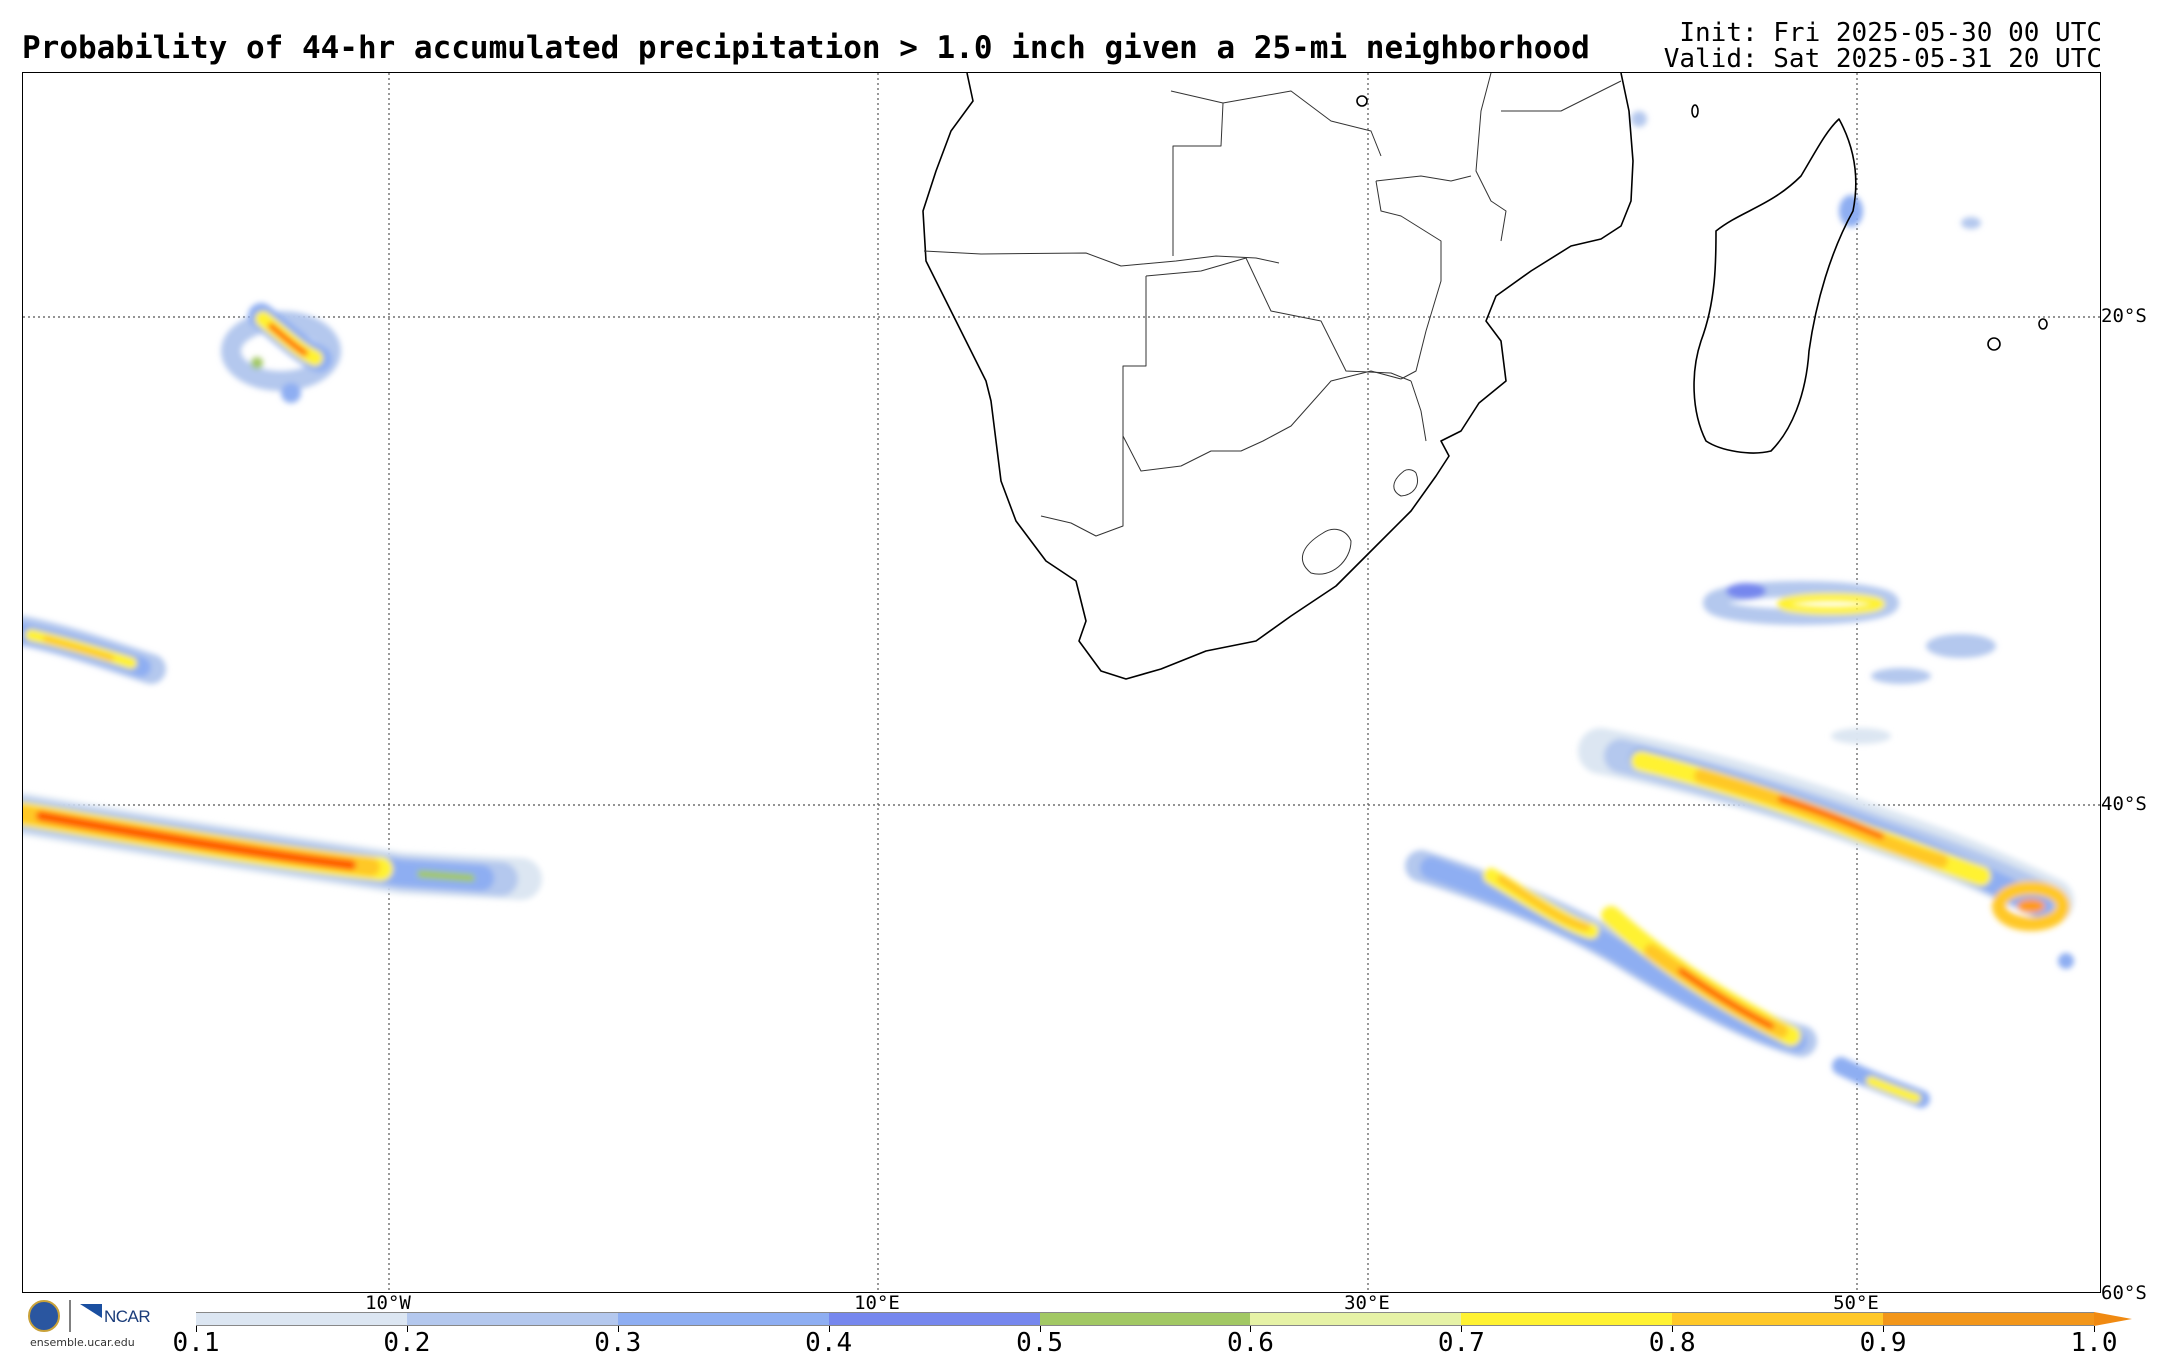 Image resolution: width=2160 pixels, height=1358 pixels. I want to click on valid-time: Valid: Sat 2025-05-31 20 UTC, so click(1882, 59).